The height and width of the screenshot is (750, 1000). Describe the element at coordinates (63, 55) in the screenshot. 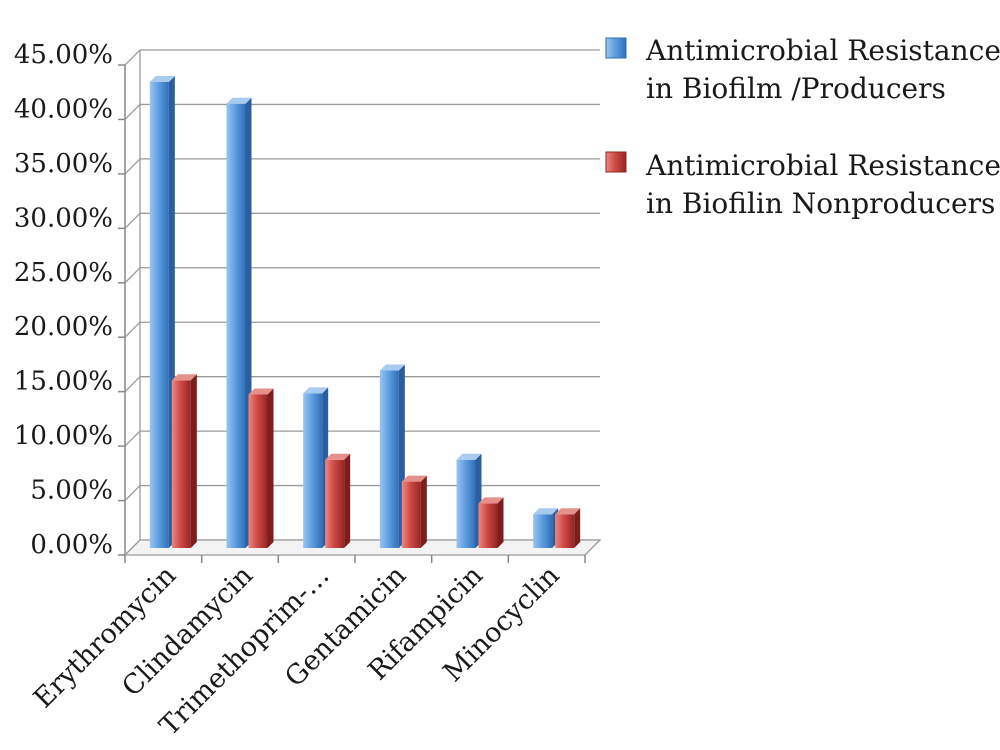

I see `y-tick-label: 45.00%` at that location.